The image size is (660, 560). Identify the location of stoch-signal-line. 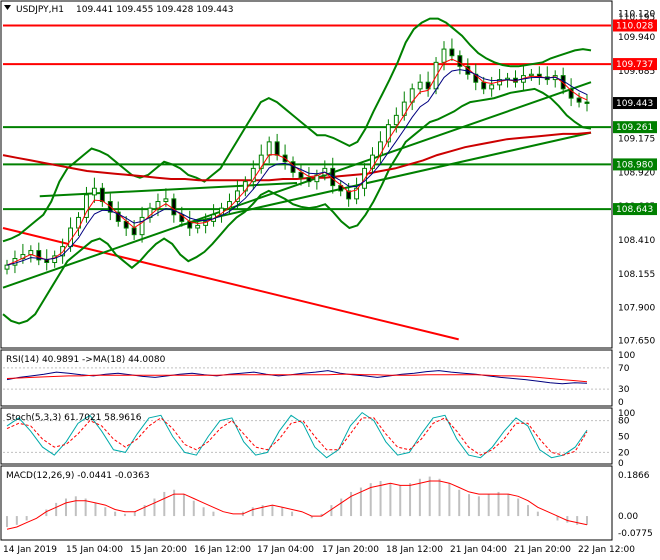
(297, 436).